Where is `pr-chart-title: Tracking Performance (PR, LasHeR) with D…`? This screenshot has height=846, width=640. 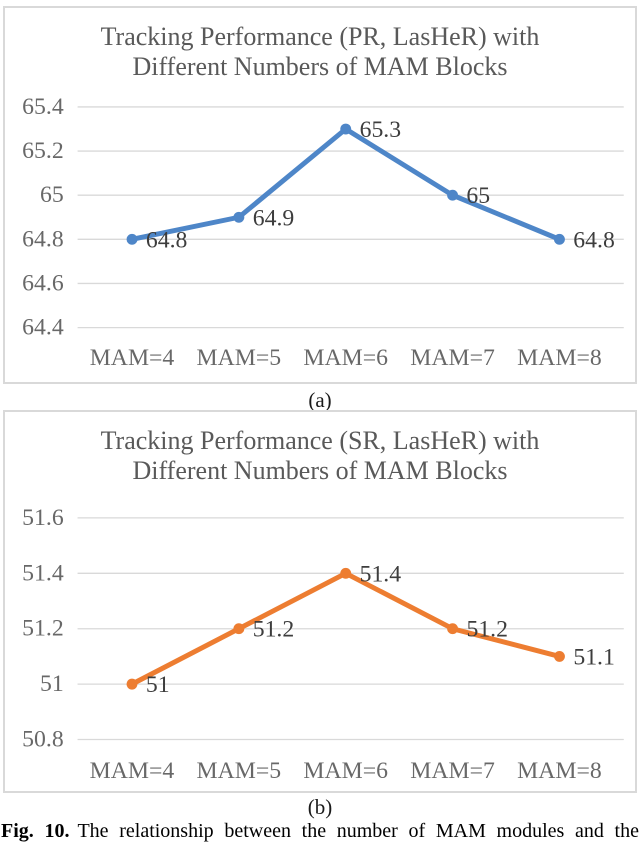 pr-chart-title: Tracking Performance (PR, LasHeR) with D… is located at coordinates (320, 52).